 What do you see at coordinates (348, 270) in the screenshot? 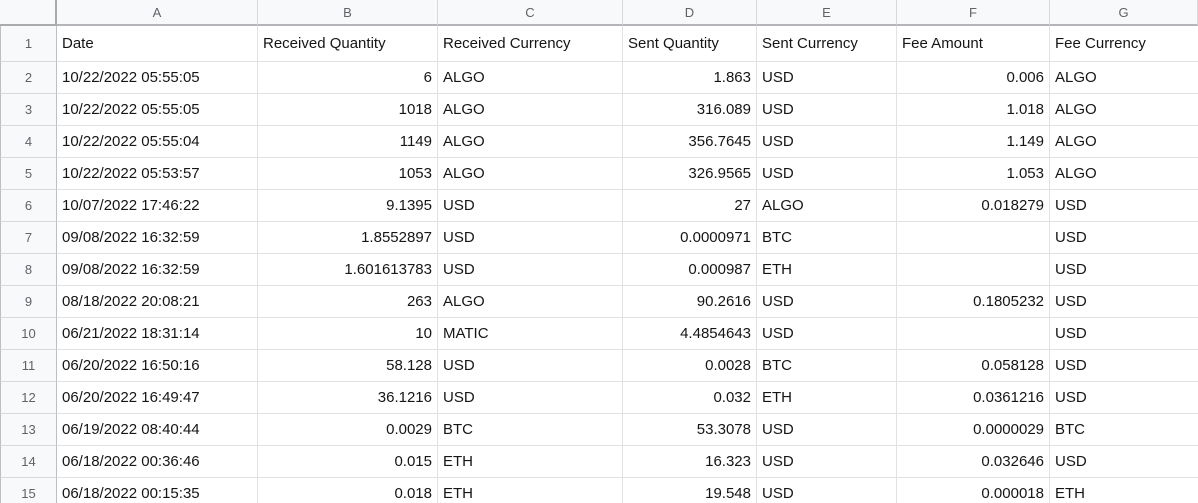
I see `cell-received-quantity: 1.601613783` at bounding box center [348, 270].